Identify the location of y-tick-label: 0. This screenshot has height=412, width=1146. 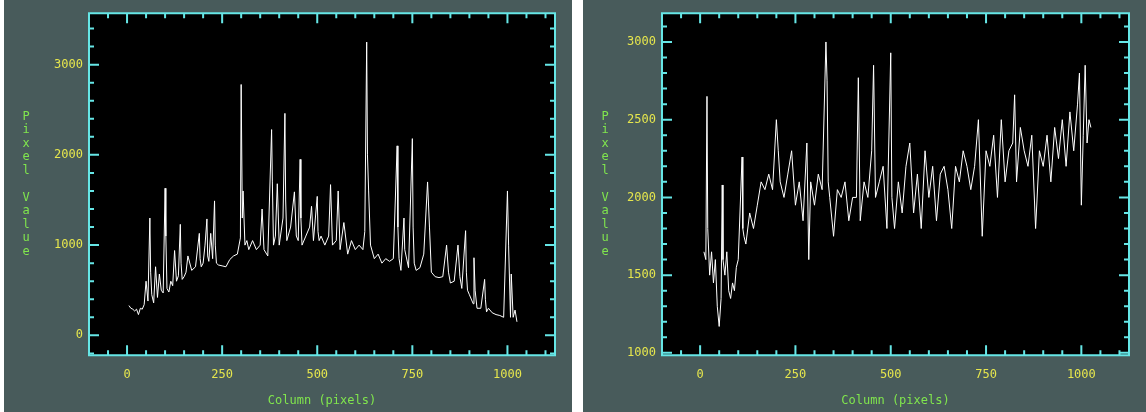
(79, 334).